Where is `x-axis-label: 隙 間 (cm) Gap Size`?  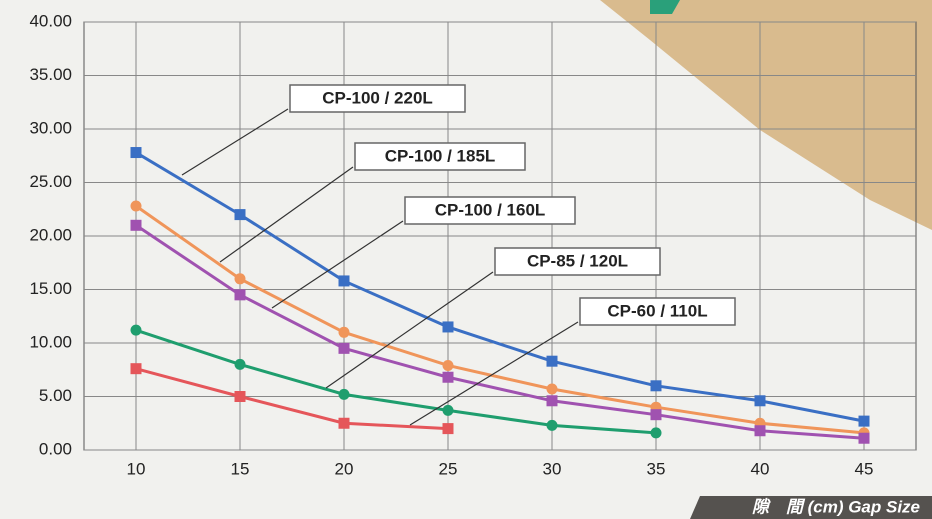 x-axis-label: 隙 間 (cm) Gap Size is located at coordinates (836, 506).